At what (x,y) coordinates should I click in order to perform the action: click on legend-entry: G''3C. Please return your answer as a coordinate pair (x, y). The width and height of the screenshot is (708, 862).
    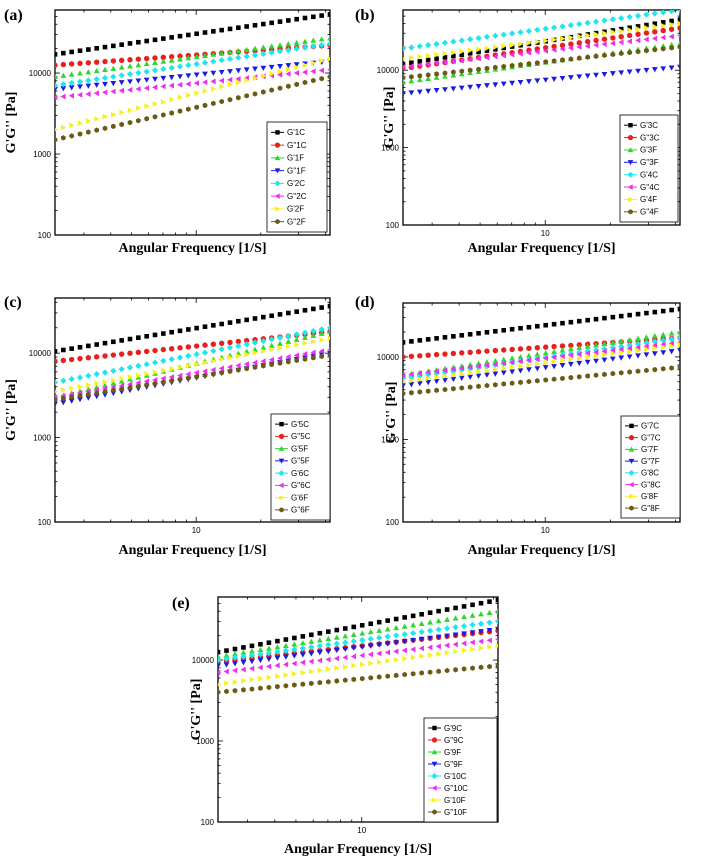
    Looking at the image, I should click on (650, 137).